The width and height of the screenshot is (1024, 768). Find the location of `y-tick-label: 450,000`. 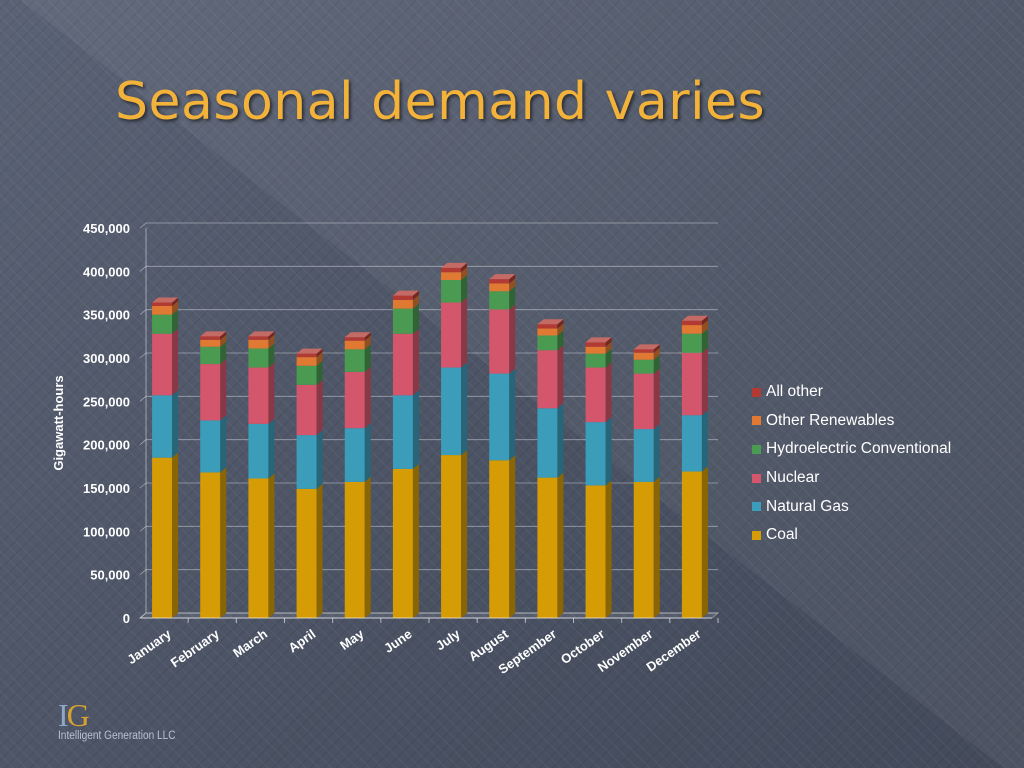

y-tick-label: 450,000 is located at coordinates (106, 228).